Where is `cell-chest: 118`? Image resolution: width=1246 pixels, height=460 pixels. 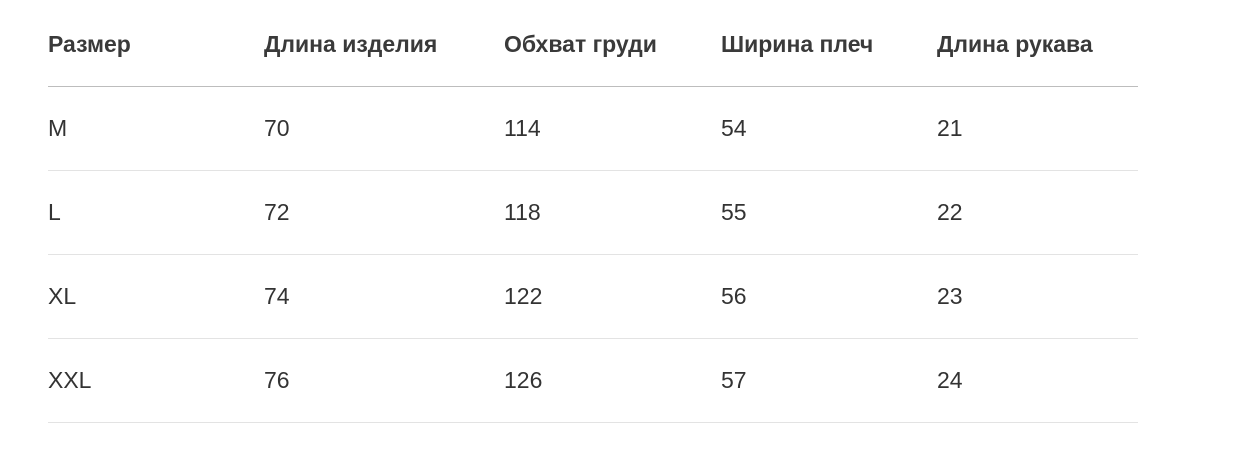
cell-chest: 118 is located at coordinates (612, 212).